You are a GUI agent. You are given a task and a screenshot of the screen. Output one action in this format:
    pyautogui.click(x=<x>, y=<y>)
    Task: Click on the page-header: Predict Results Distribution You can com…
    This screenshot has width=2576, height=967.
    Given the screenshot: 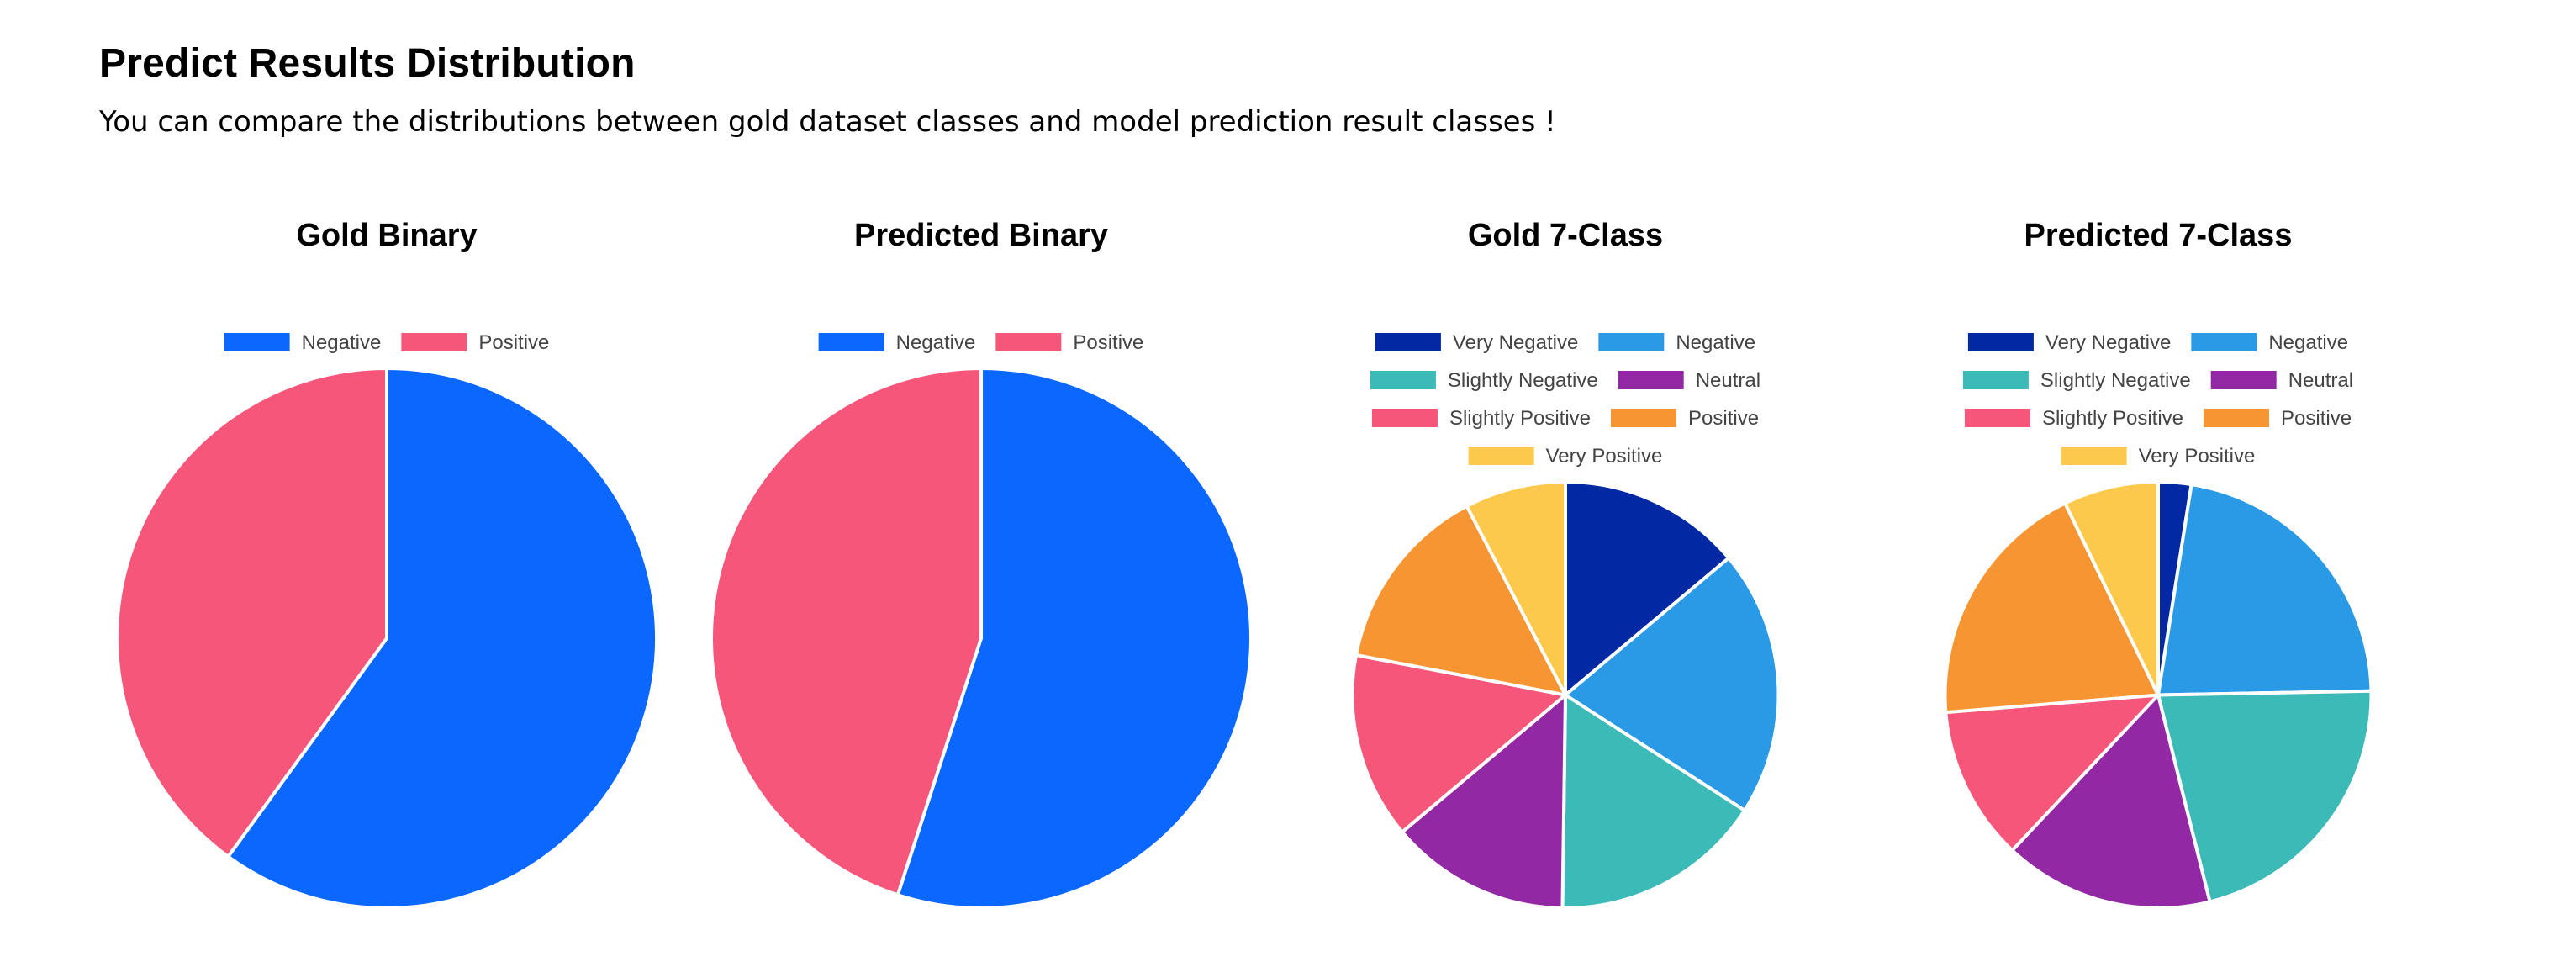 What is the action you would take?
    pyautogui.click(x=1276, y=89)
    